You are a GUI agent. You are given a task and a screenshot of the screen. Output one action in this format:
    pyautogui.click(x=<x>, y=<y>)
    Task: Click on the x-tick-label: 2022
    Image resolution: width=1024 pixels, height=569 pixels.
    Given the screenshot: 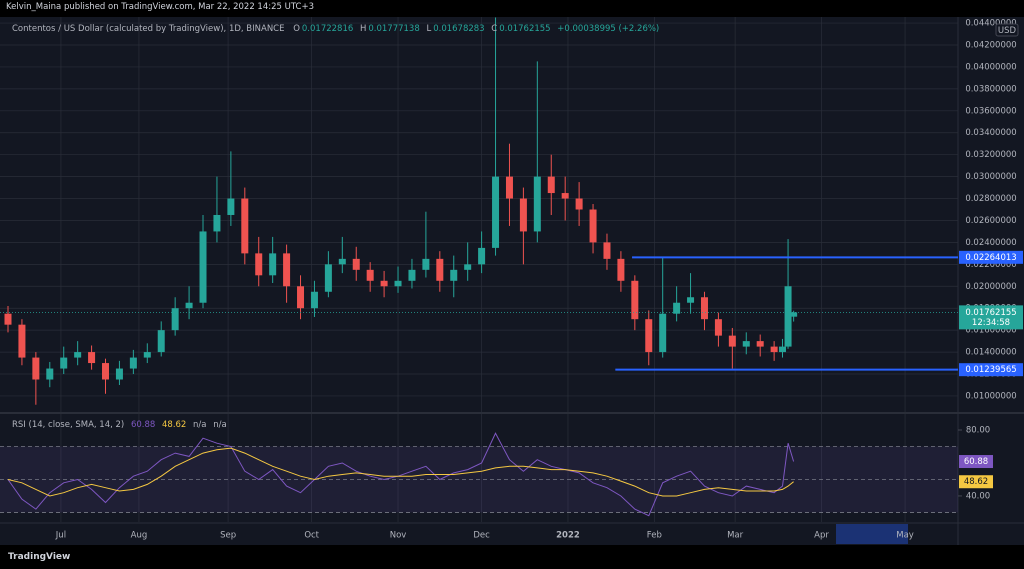 What is the action you would take?
    pyautogui.click(x=568, y=536)
    